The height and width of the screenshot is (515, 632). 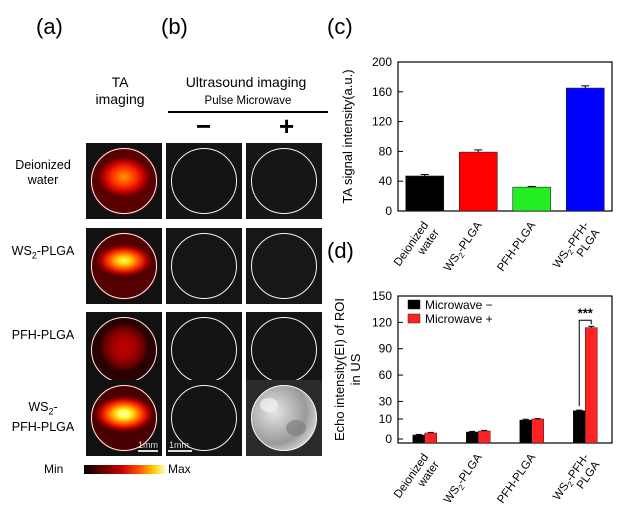 What do you see at coordinates (124, 266) in the screenshot?
I see `ta-image-ws2-plga` at bounding box center [124, 266].